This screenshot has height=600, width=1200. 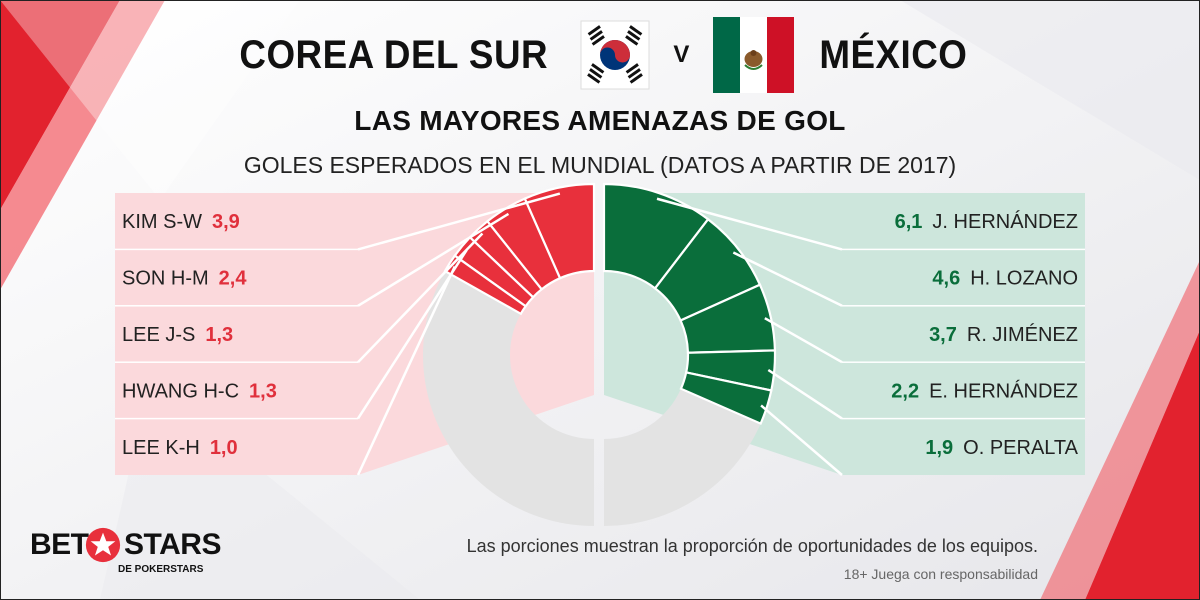 I want to click on team-left-name: COREA DEL SUR, so click(x=393, y=54).